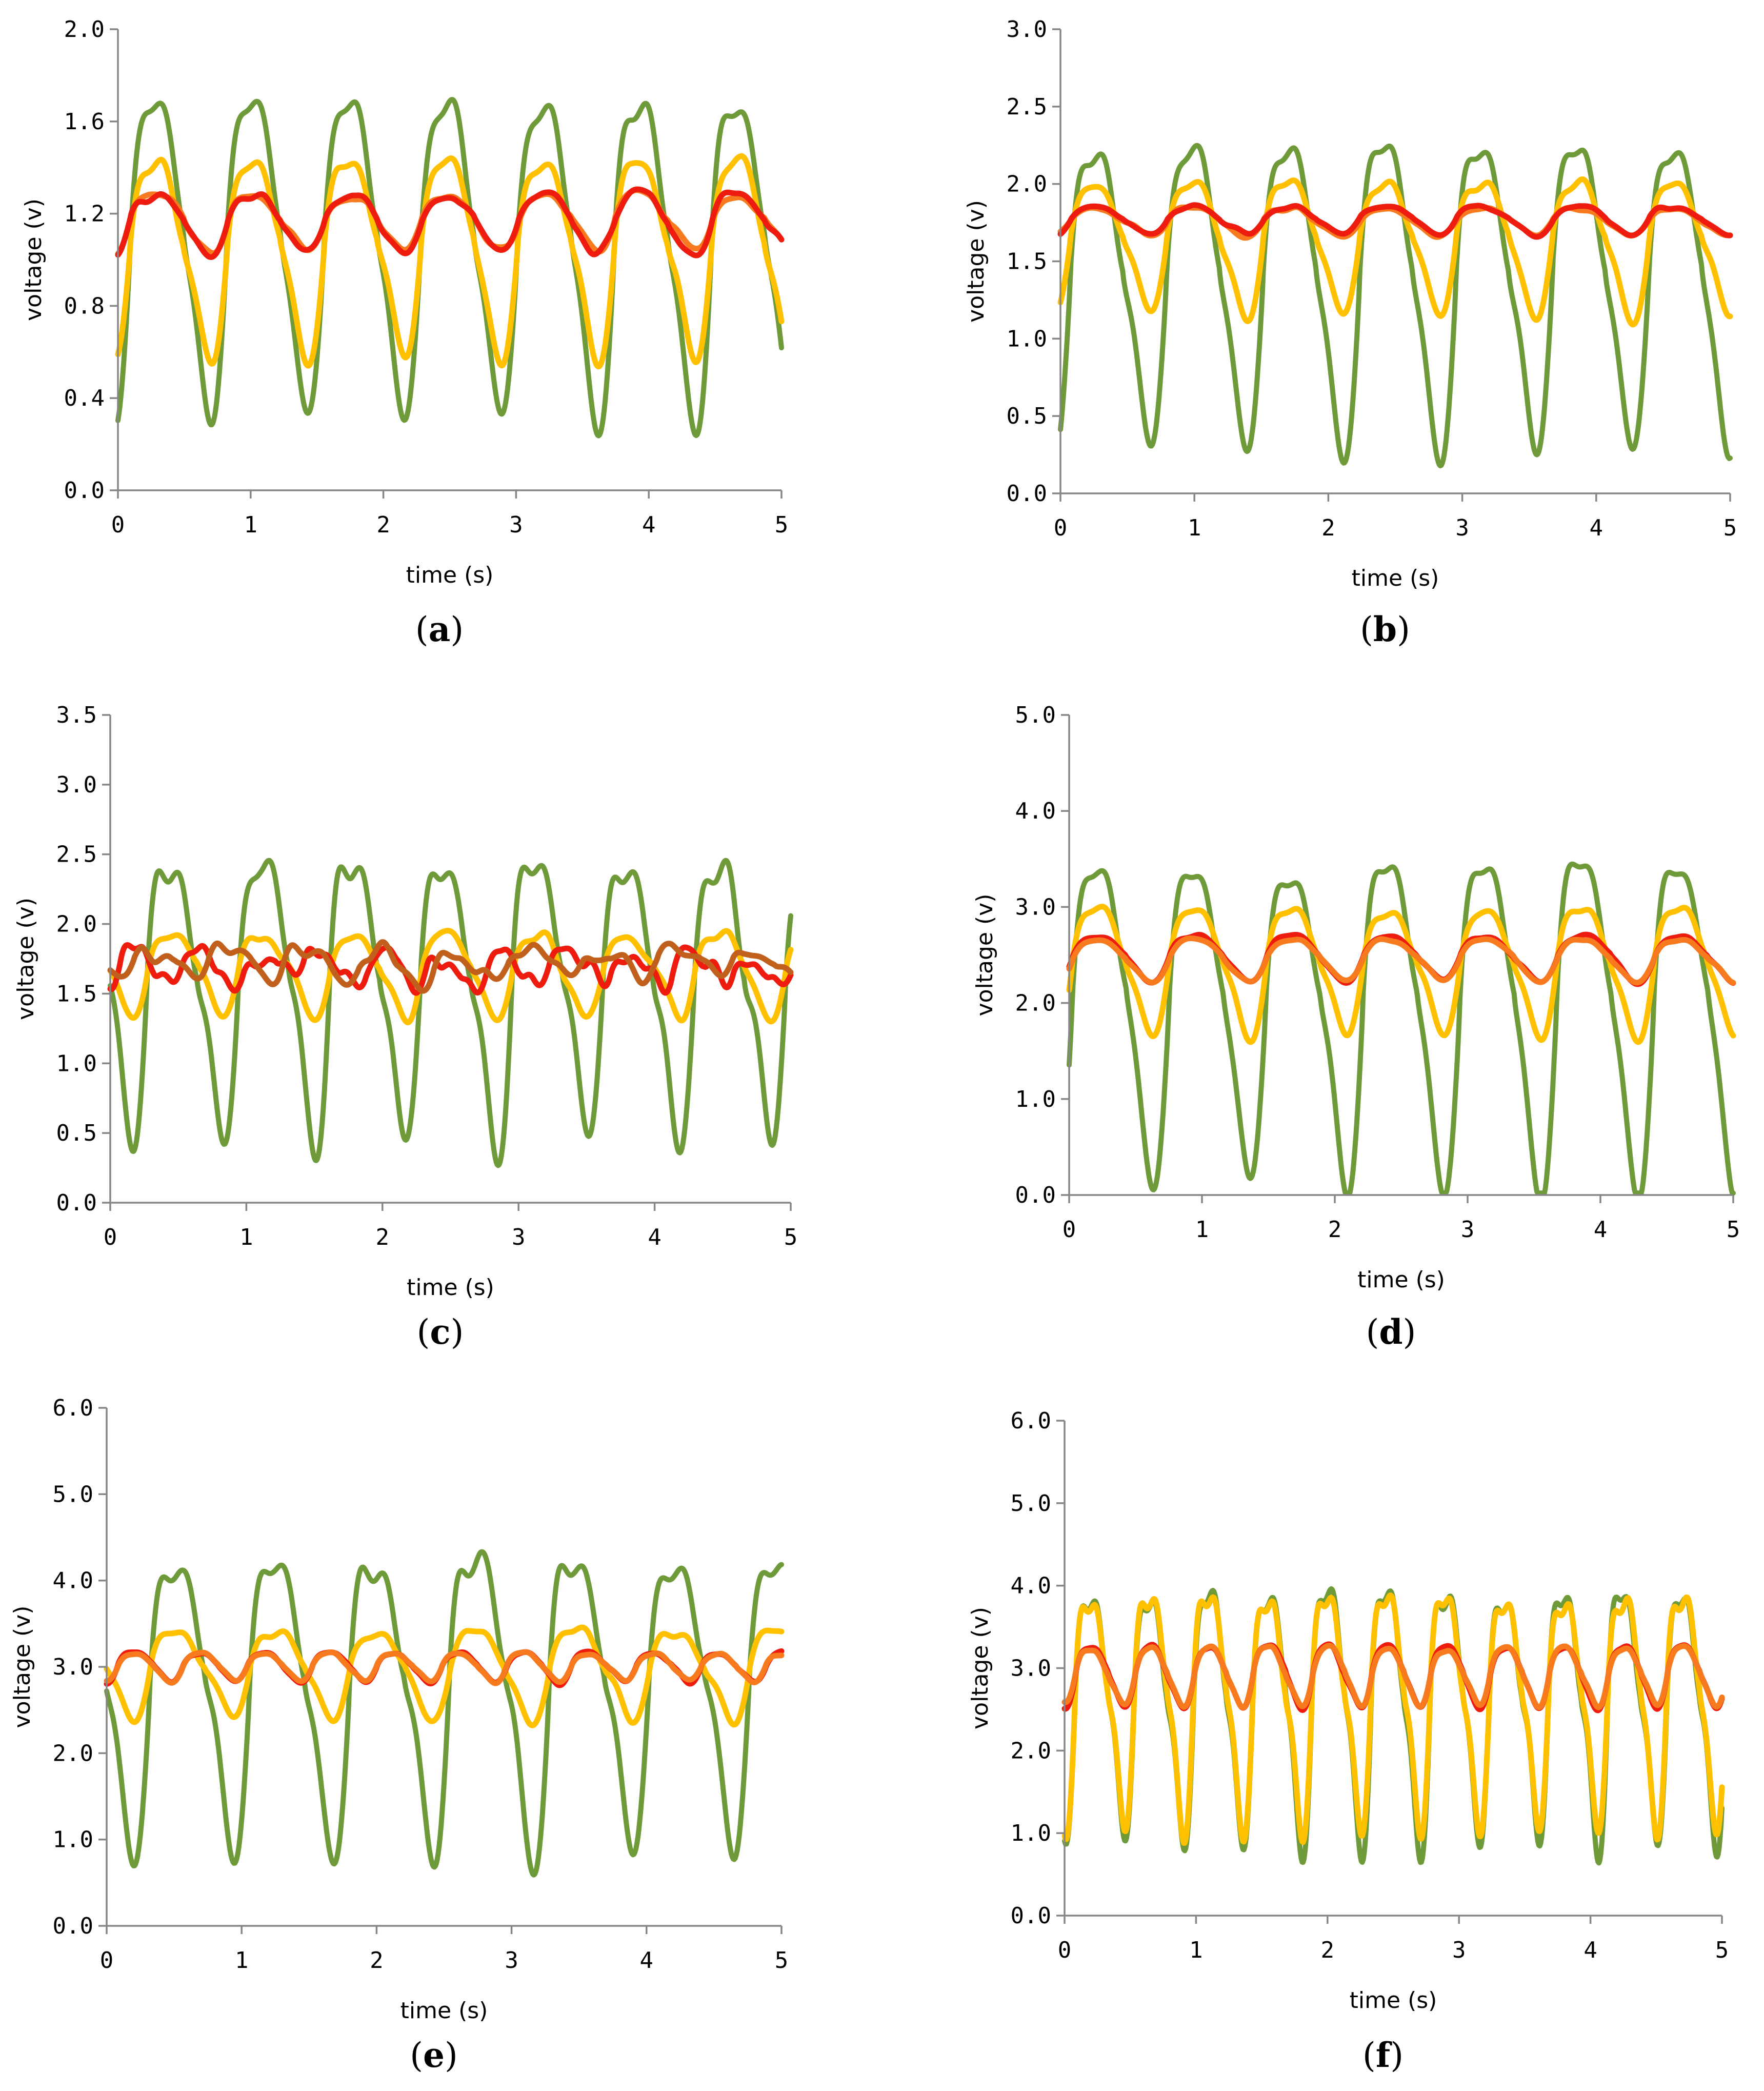 The width and height of the screenshot is (1764, 2091). What do you see at coordinates (242, 1960) in the screenshot?
I see `x-tick-label-e: 1` at bounding box center [242, 1960].